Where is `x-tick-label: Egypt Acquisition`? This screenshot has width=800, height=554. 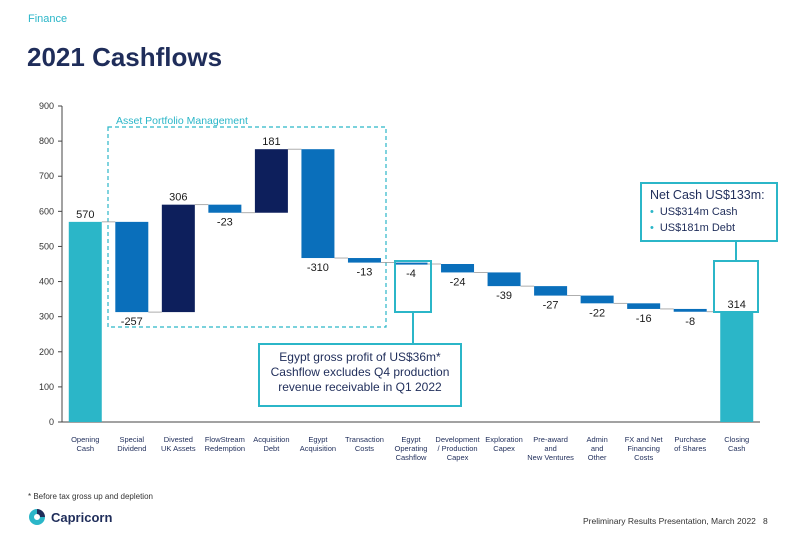 x-tick-label: Egypt Acquisition is located at coordinates (318, 444).